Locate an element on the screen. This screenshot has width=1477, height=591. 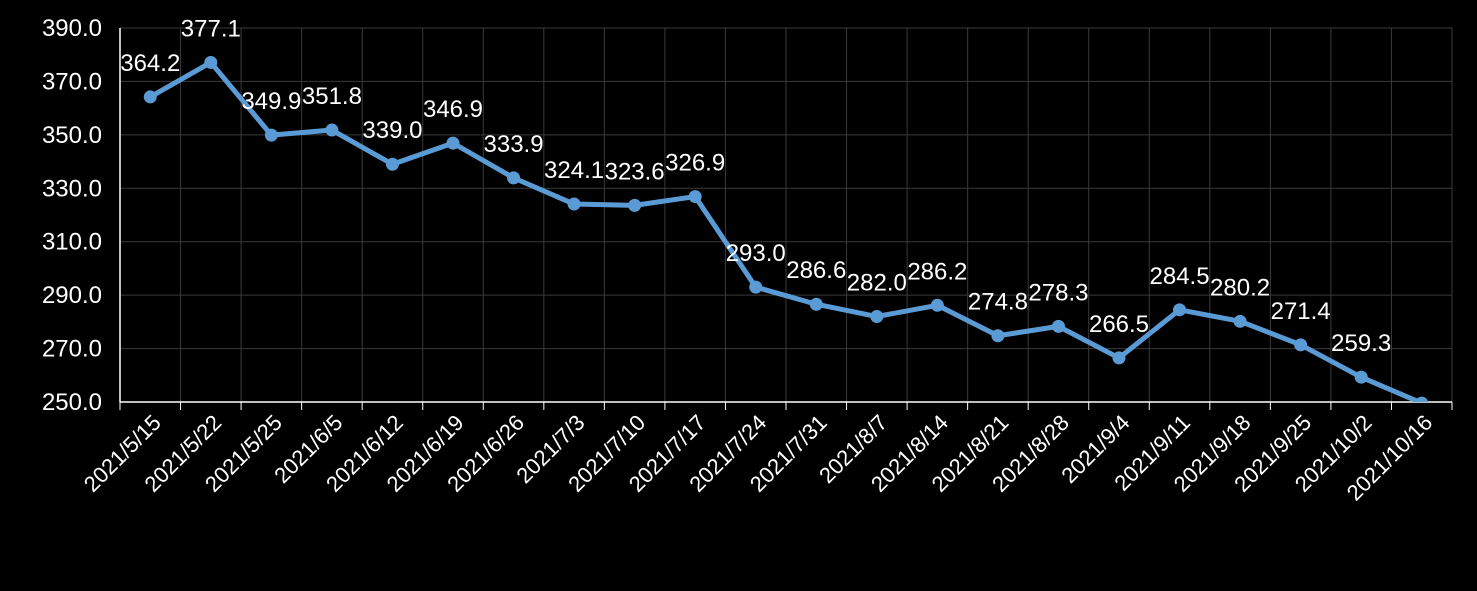
data-label: 324.1 is located at coordinates (574, 170).